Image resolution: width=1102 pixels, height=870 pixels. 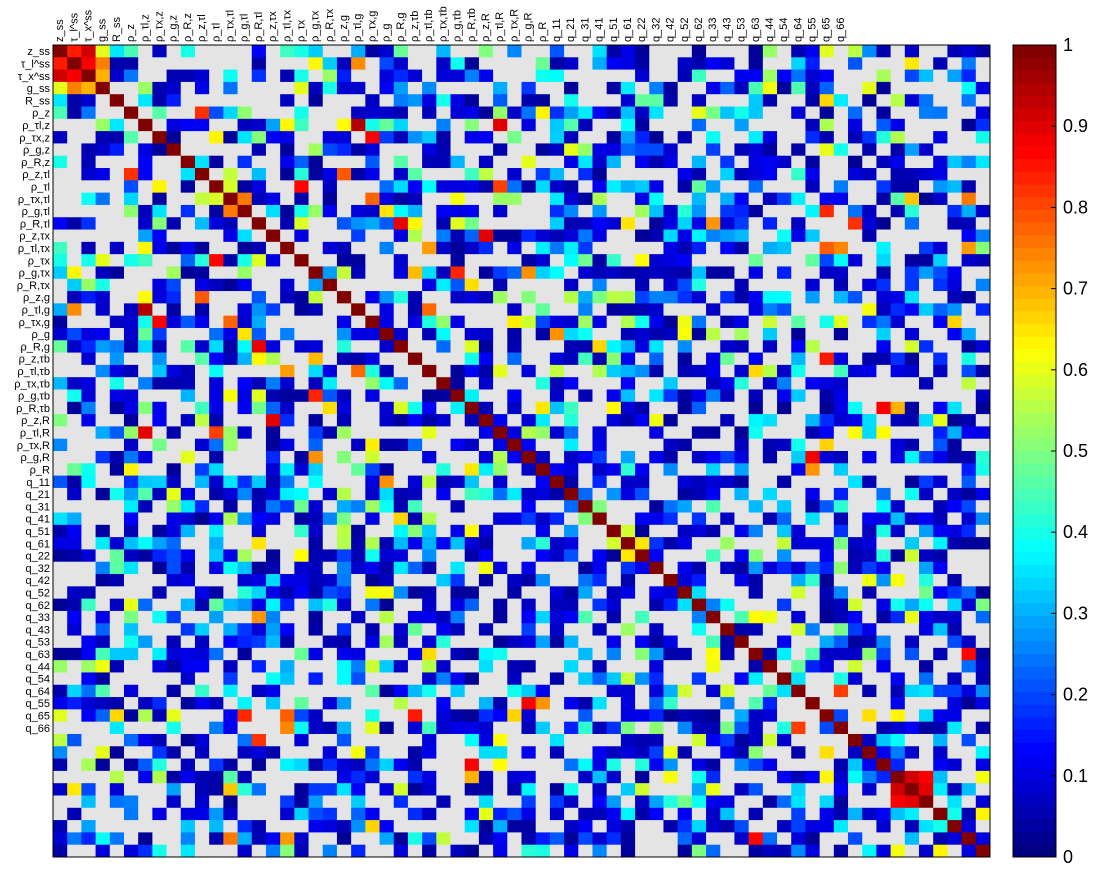 I want to click on column-label: q_33, so click(x=713, y=30).